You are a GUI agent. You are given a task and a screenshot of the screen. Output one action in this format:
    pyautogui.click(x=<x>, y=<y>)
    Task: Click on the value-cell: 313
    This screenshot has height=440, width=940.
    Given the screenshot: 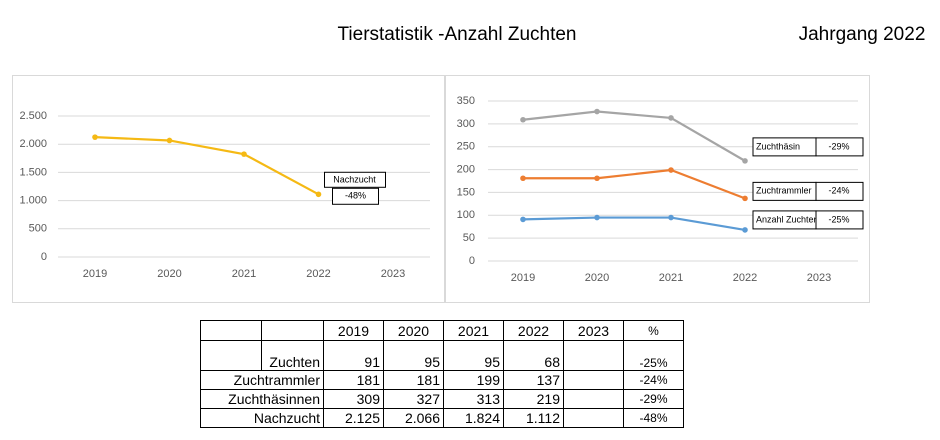 What is the action you would take?
    pyautogui.click(x=473, y=399)
    